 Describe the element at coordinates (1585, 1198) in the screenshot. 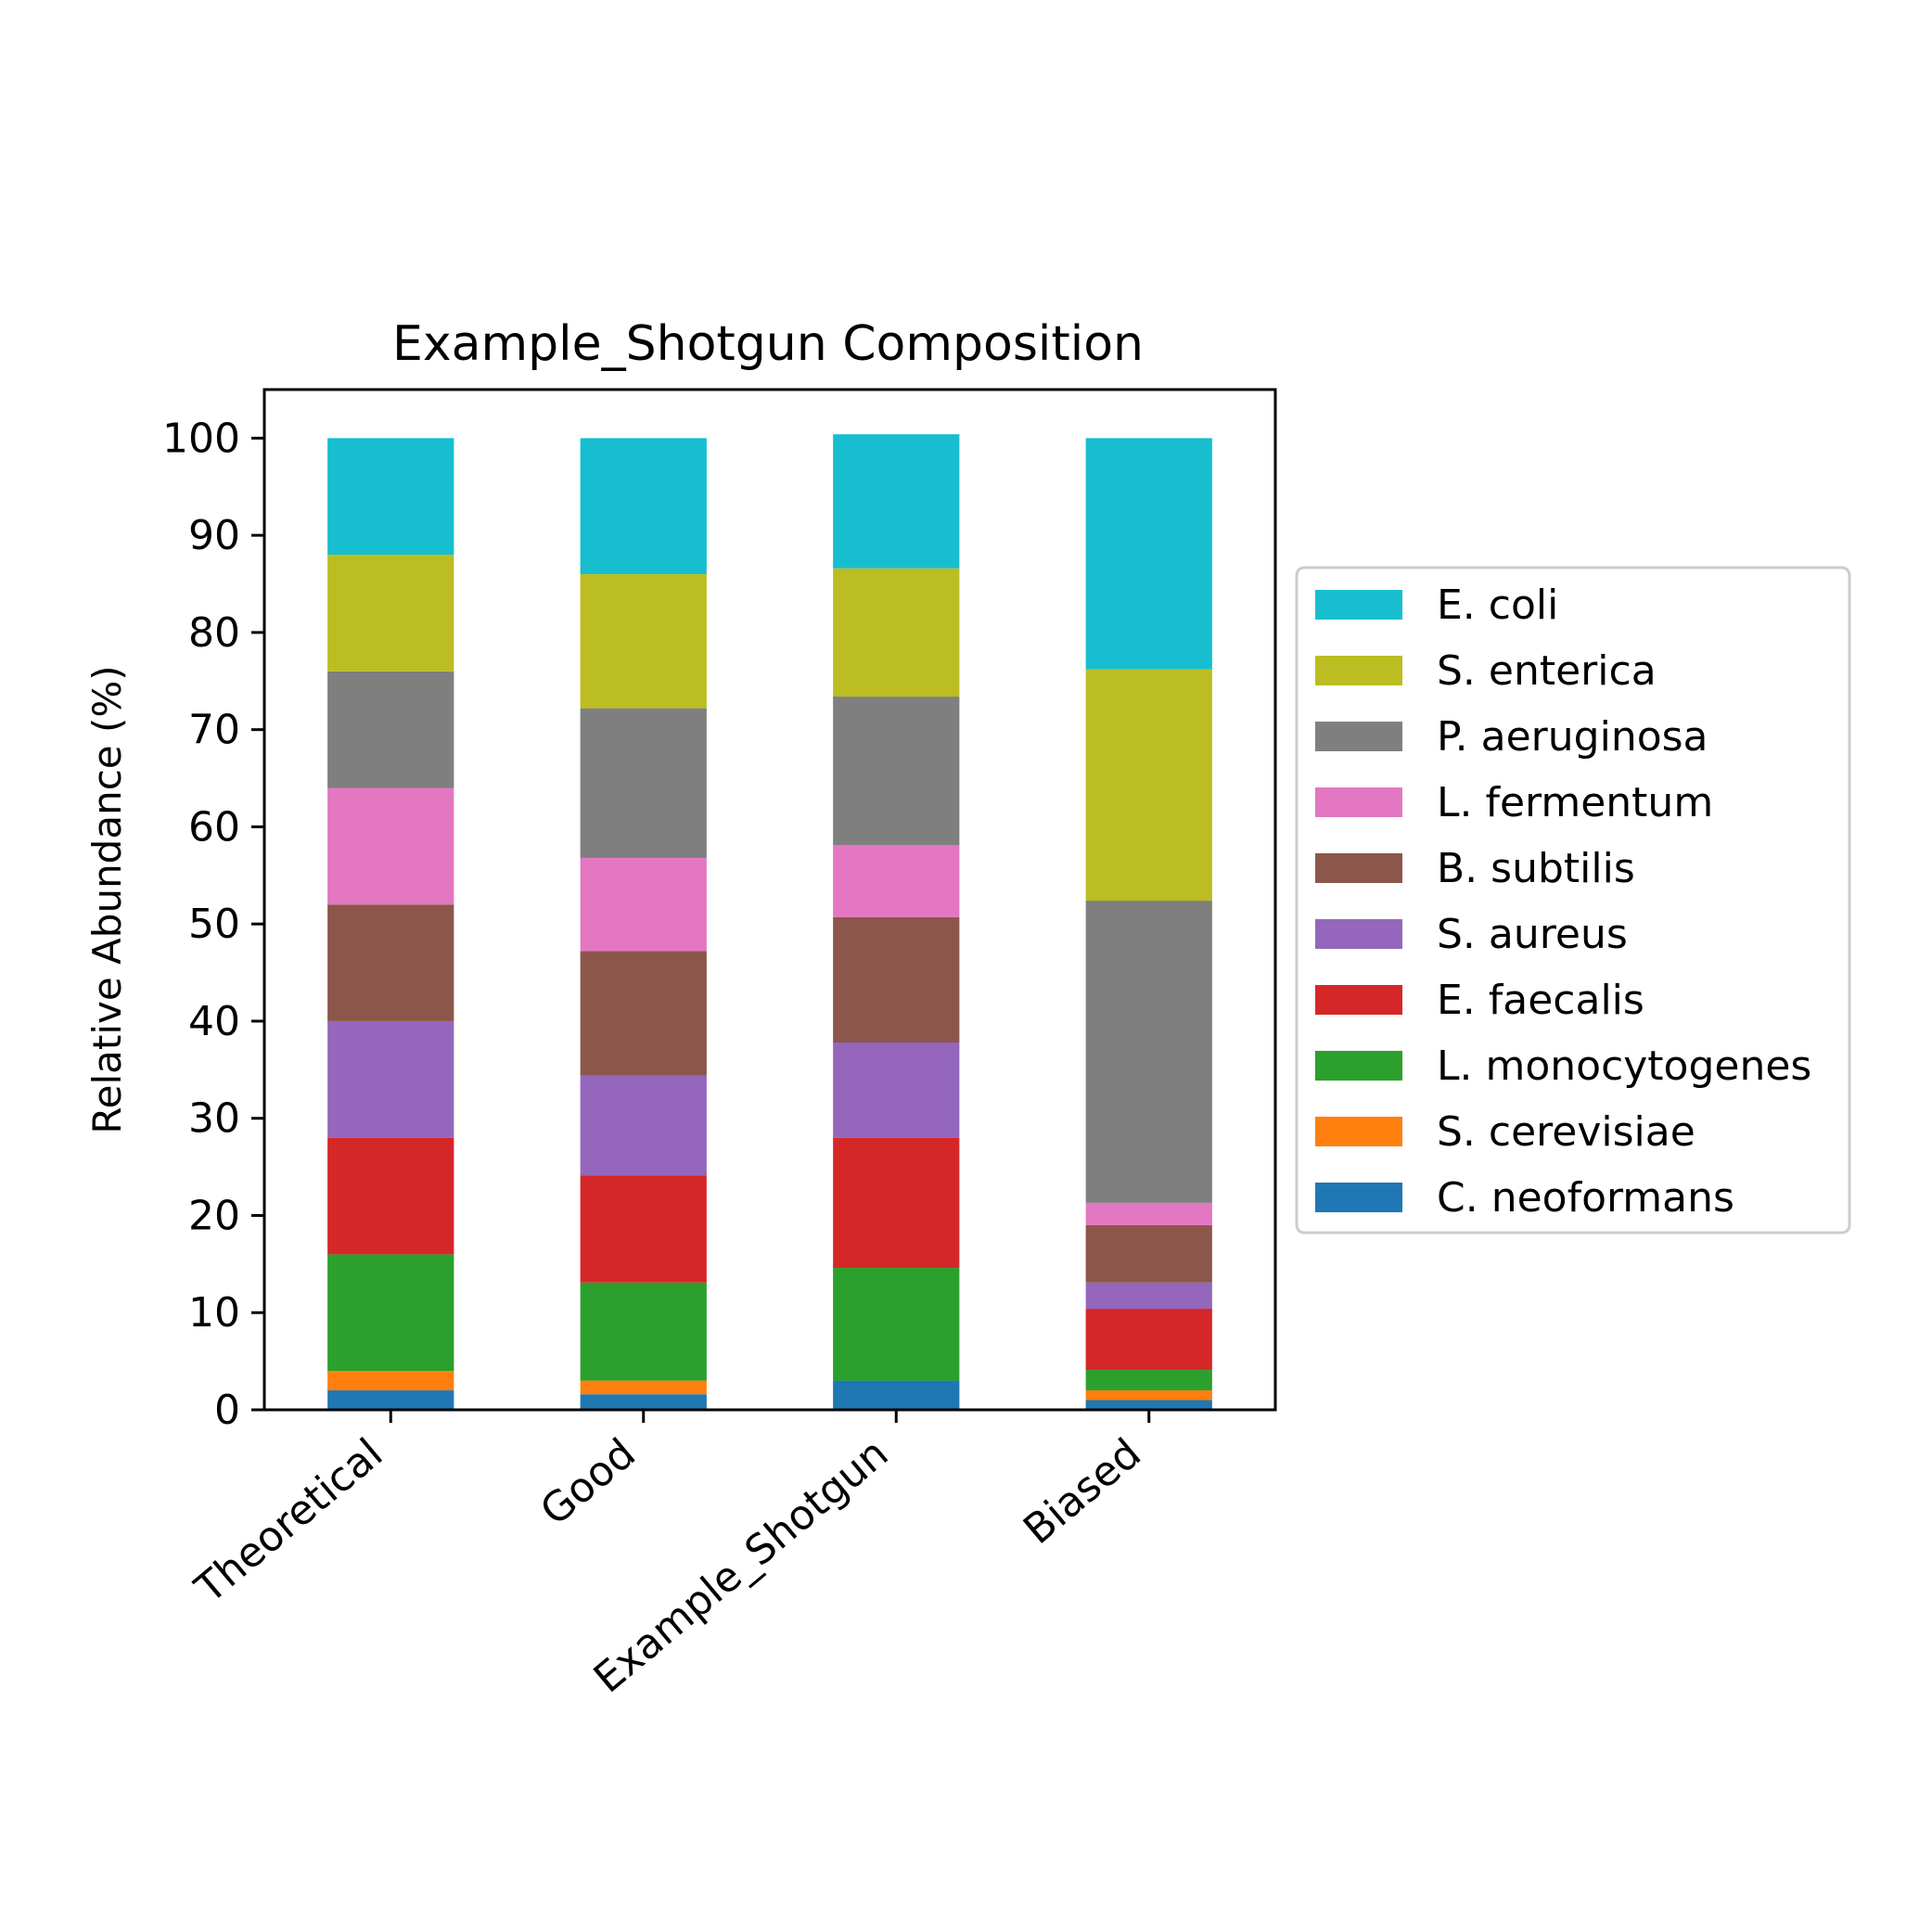

I see `legend-label: C. neoformans` at that location.